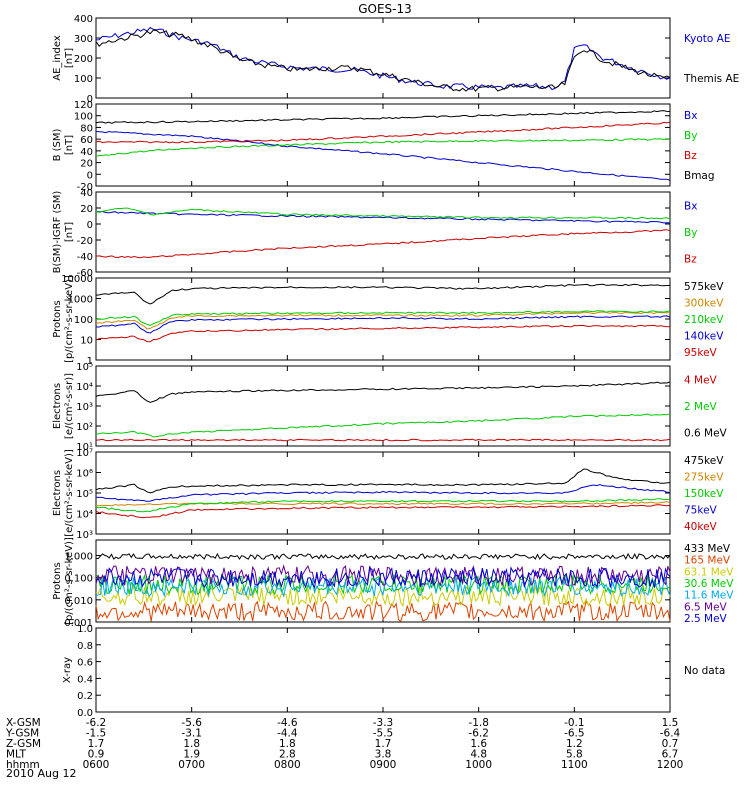  What do you see at coordinates (83, 59) in the screenshot?
I see `y-tick-label: 200` at bounding box center [83, 59].